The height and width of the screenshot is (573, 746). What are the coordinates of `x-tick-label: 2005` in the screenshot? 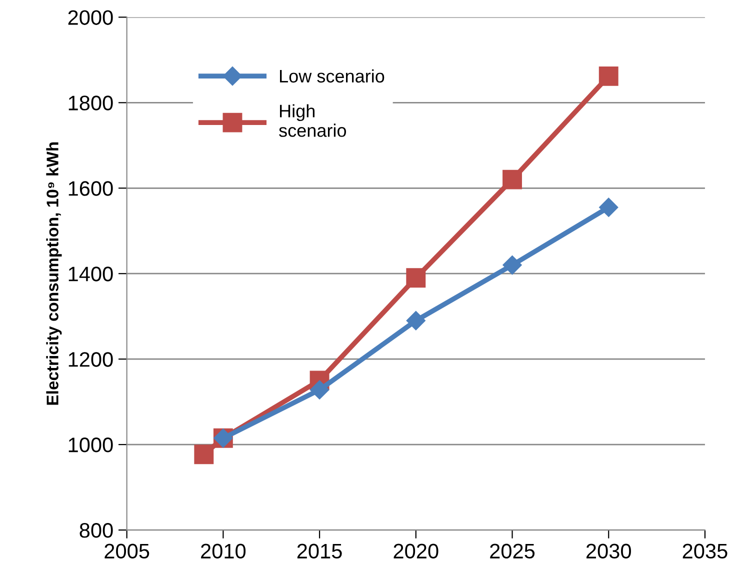 It's located at (127, 551).